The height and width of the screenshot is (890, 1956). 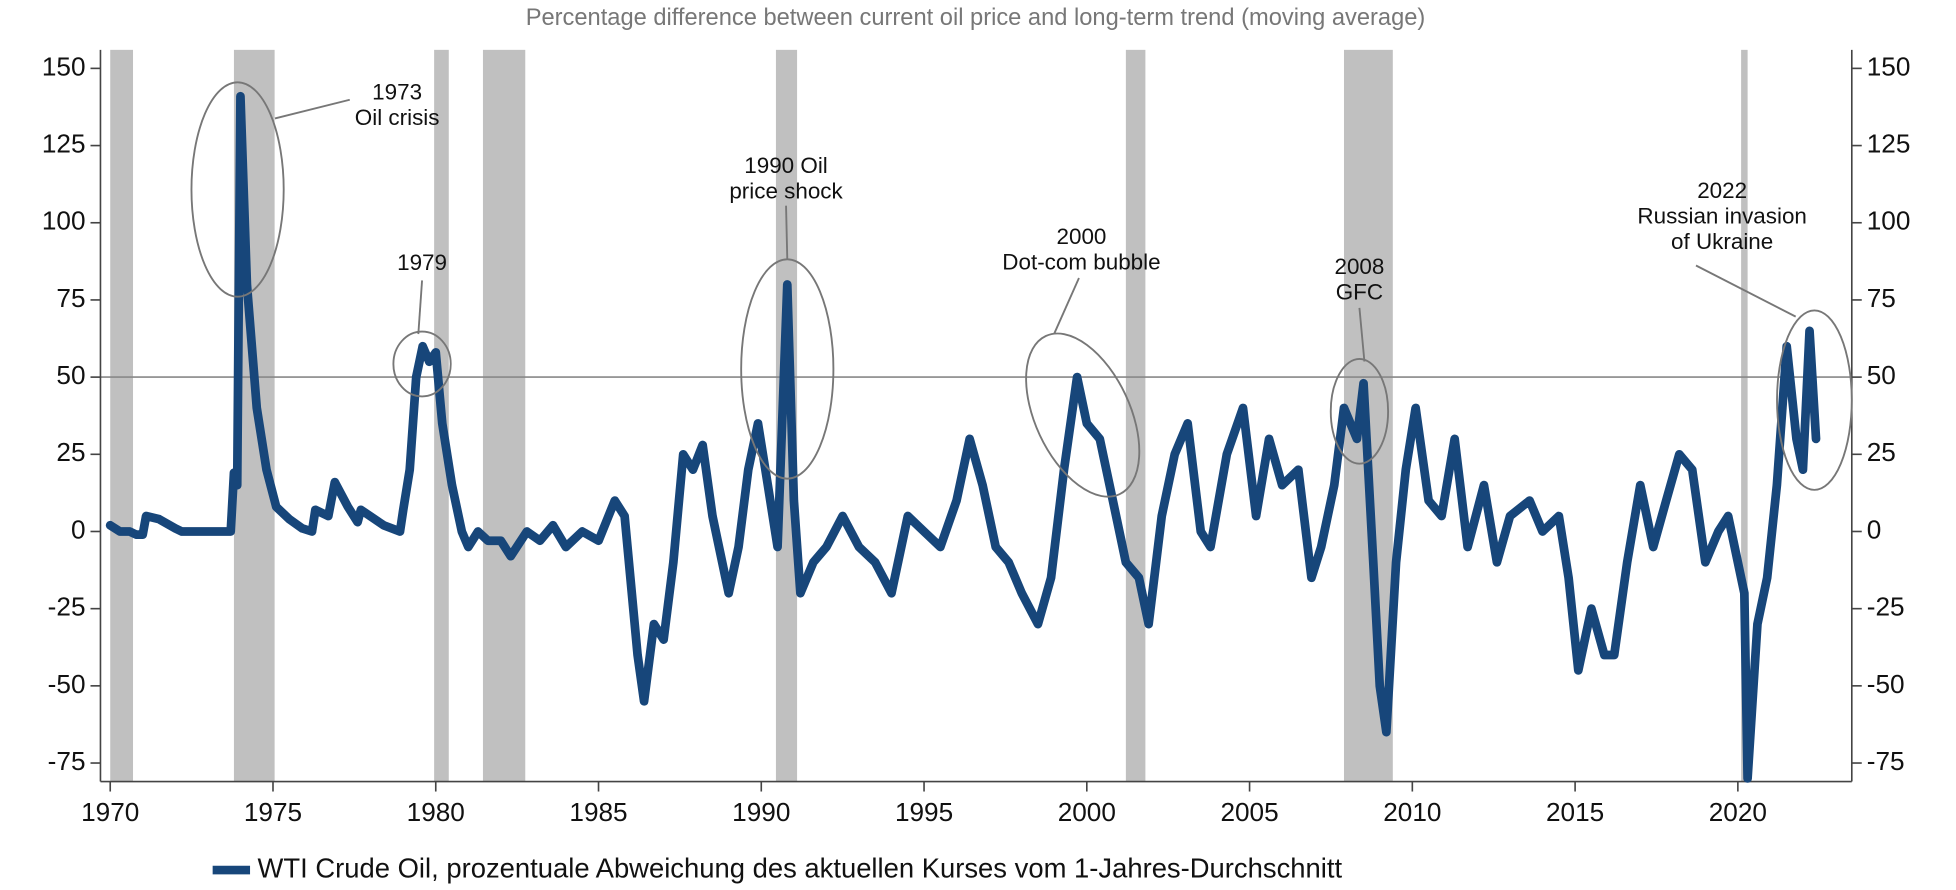 I want to click on y-tick-label: 125, so click(x=64, y=143).